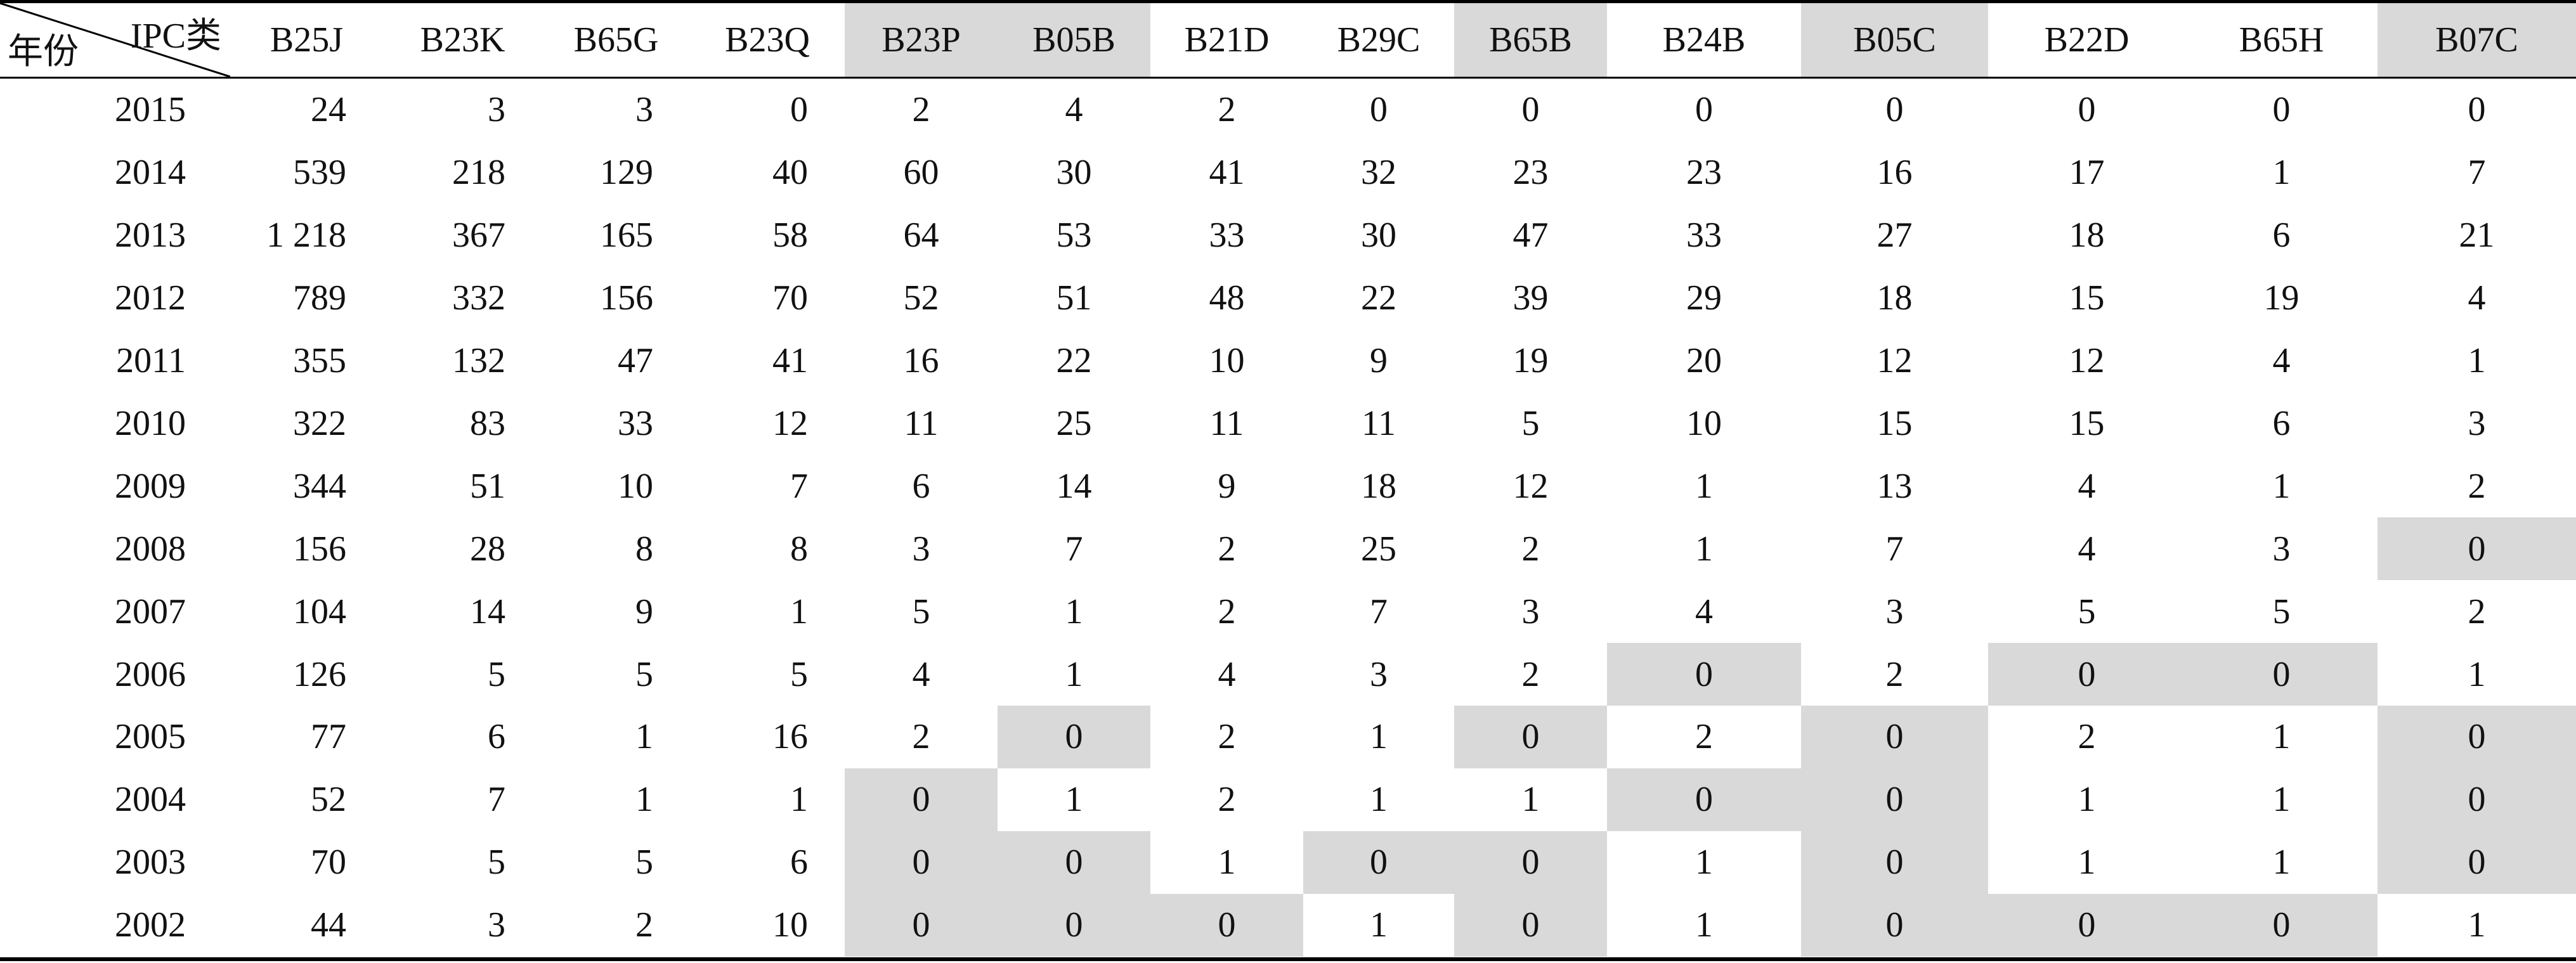 The image size is (2576, 963). Describe the element at coordinates (2282, 298) in the screenshot. I see `value-cell: 19` at that location.